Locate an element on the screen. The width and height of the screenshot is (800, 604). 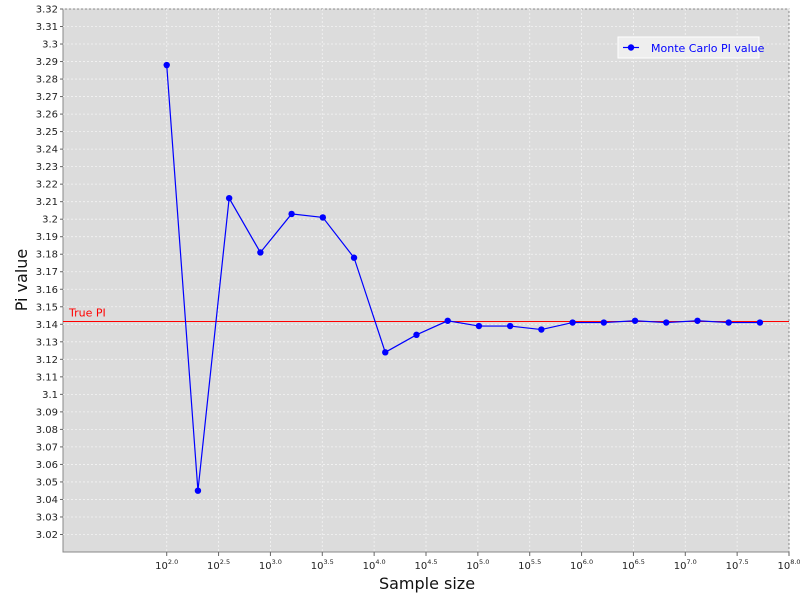
x-tick-label: 107.0 is located at coordinates (685, 565).